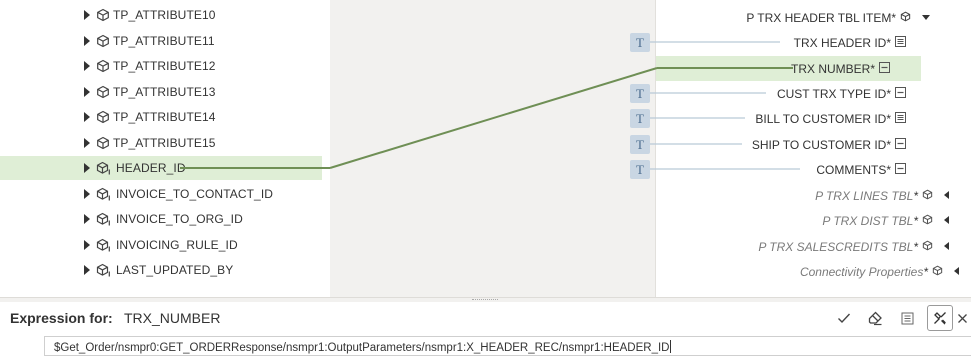  Describe the element at coordinates (813, 220) in the screenshot. I see `target-node-p-trx-dist-tbl: P TRX DIST TBL*` at that location.